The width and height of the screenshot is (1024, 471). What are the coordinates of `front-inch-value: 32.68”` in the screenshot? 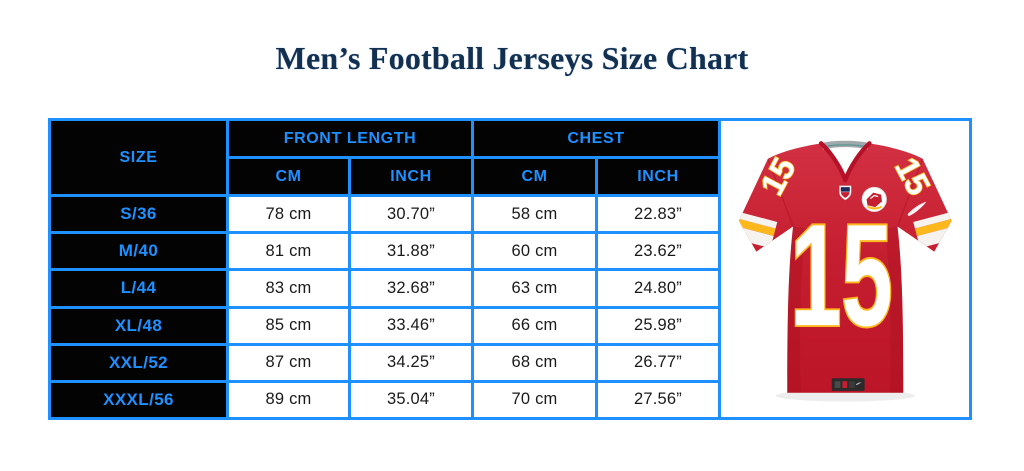 It's located at (411, 287).